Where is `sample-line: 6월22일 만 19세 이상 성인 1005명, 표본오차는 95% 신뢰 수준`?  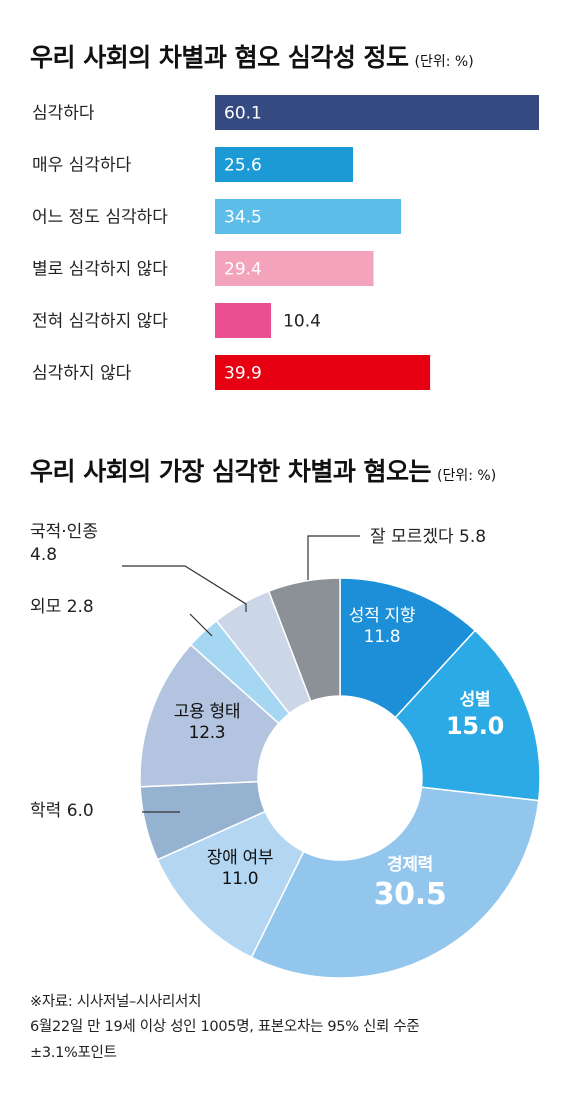
sample-line: 6월22일 만 19세 이상 성인 1005명, 표본오차는 95% 신뢰 수준 is located at coordinates (225, 1027).